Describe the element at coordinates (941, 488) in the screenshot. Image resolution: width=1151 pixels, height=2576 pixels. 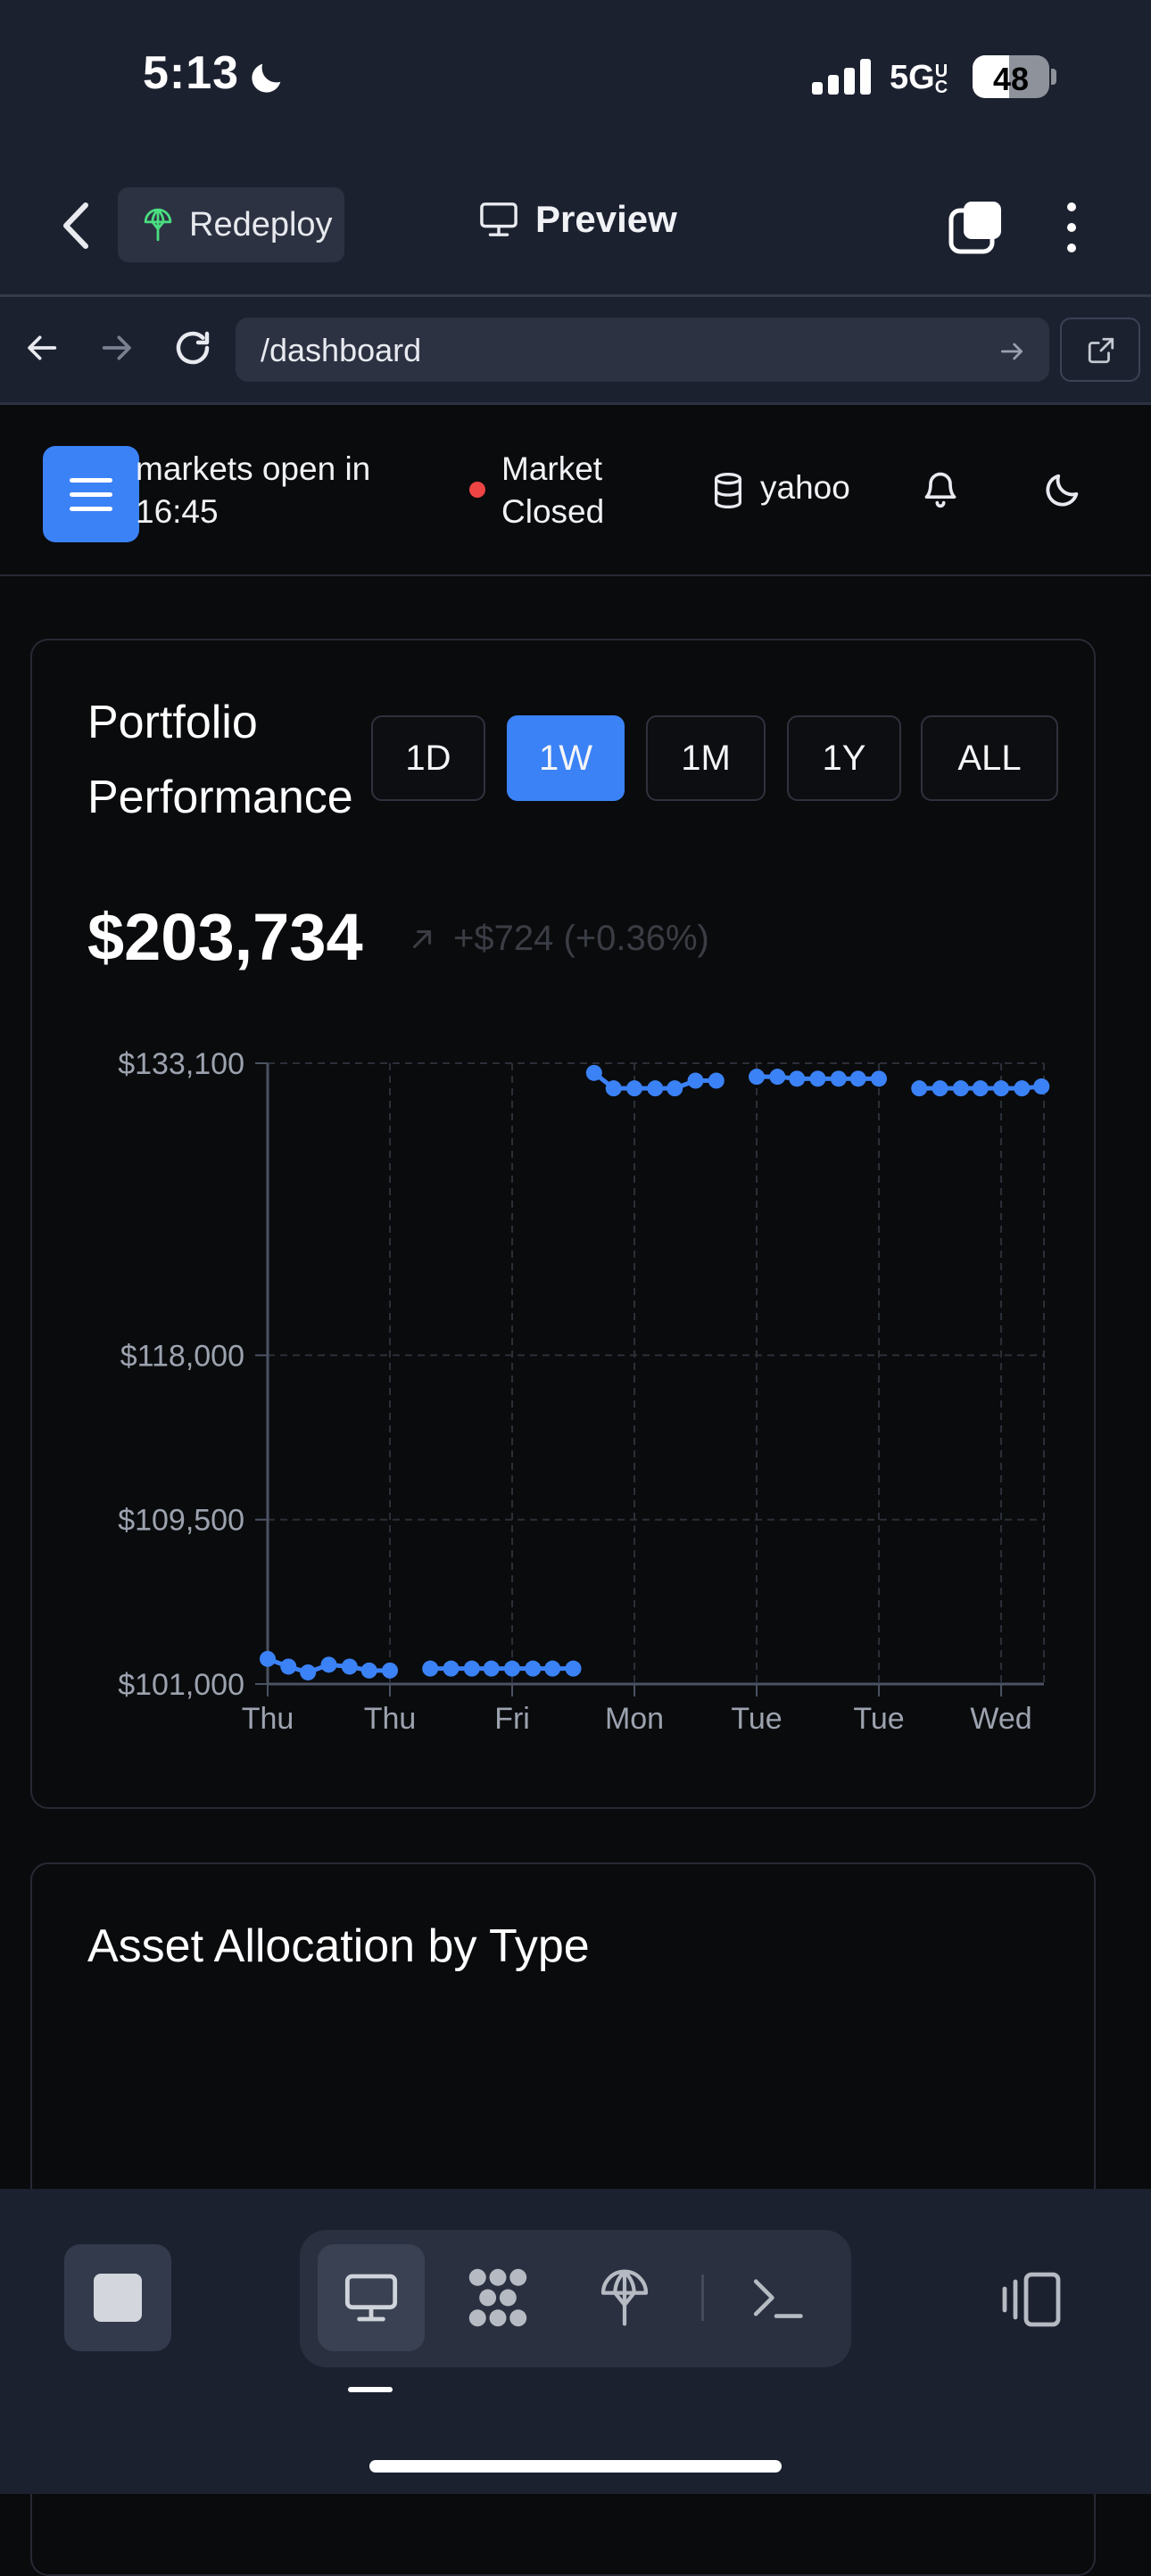
I see `notifications-icon` at that location.